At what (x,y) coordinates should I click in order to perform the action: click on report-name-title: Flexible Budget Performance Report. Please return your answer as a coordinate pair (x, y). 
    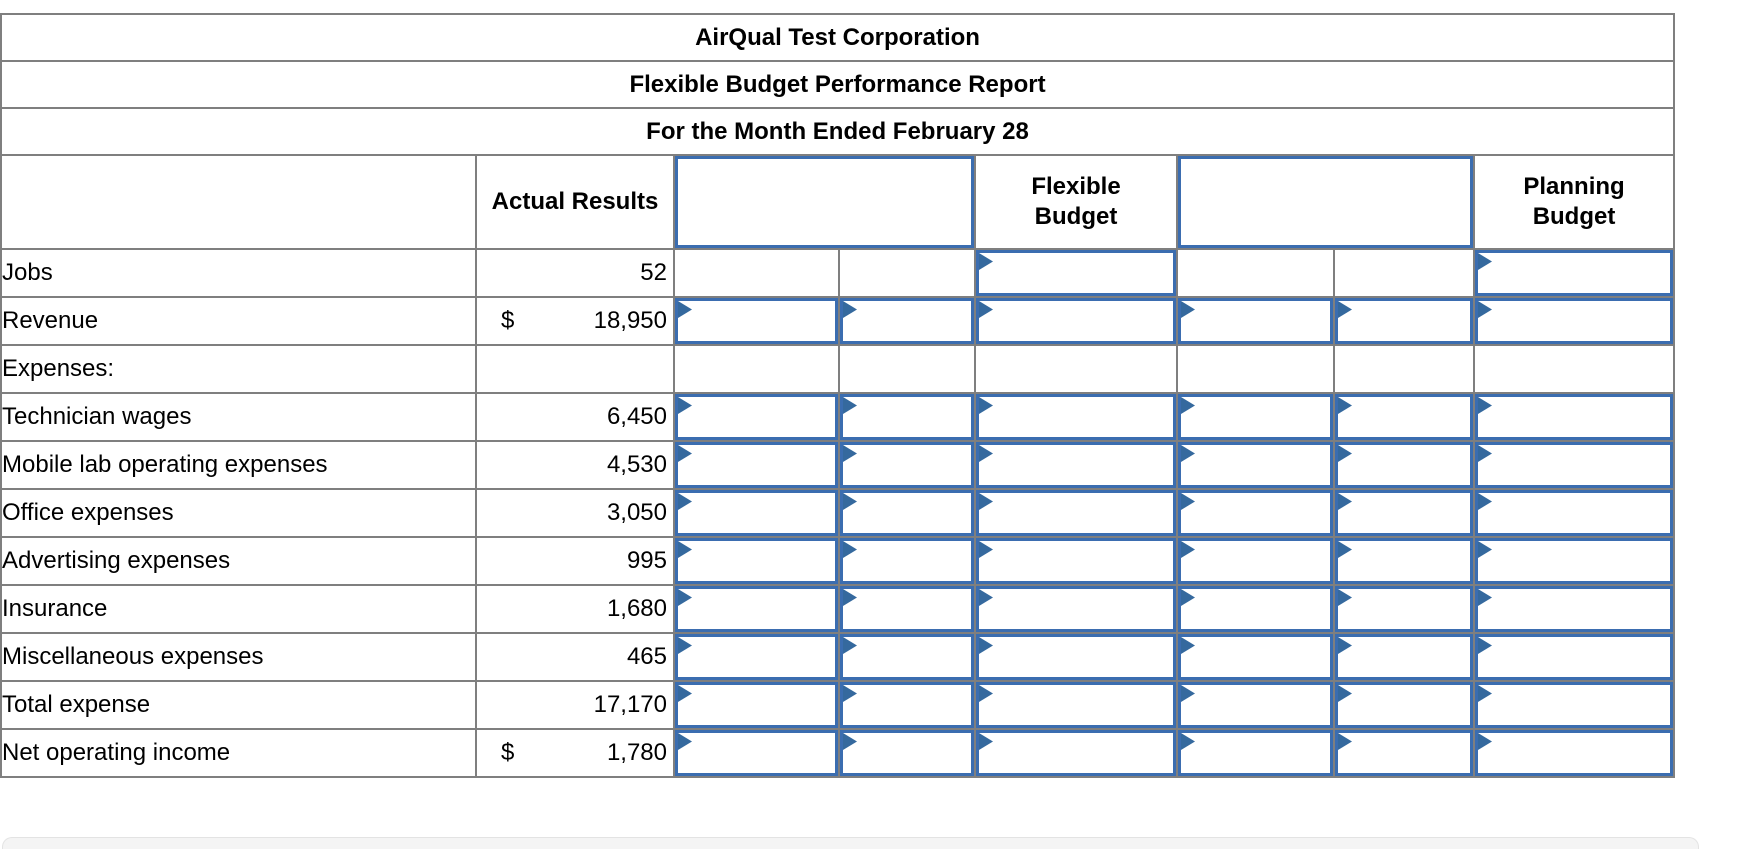
    Looking at the image, I should click on (838, 84).